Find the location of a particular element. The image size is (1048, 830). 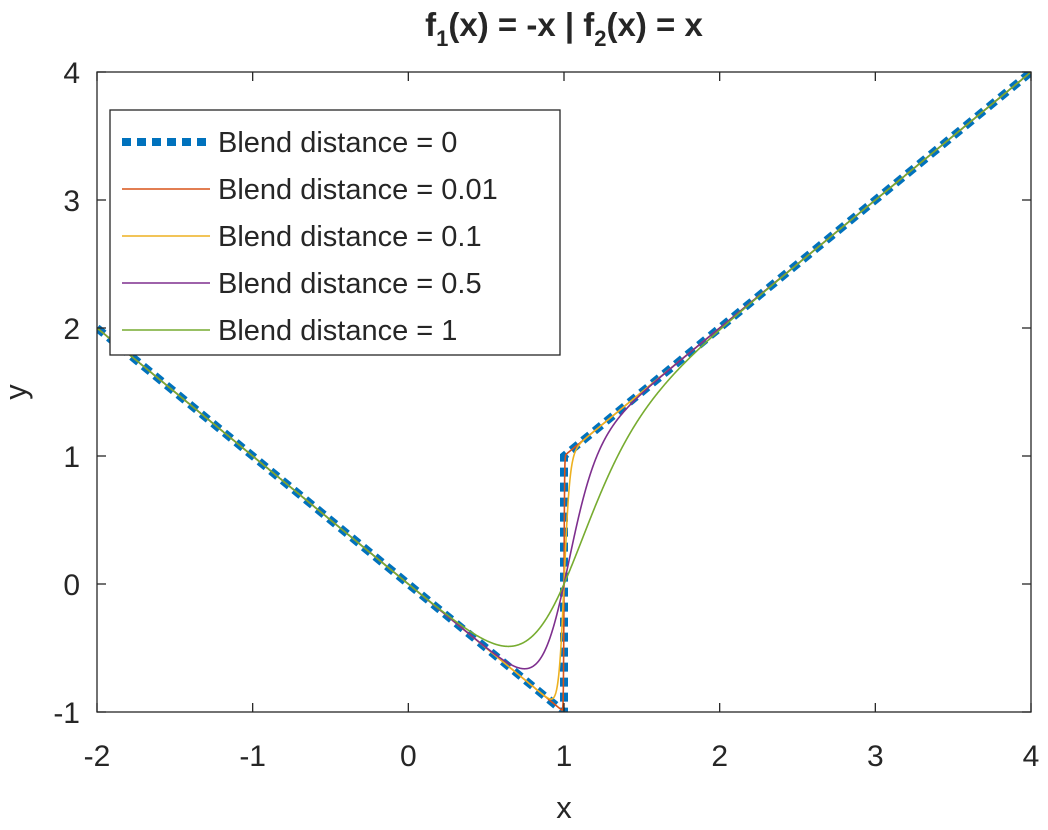

legend-label-3: Blend distance = 0.5 is located at coordinates (350, 284).